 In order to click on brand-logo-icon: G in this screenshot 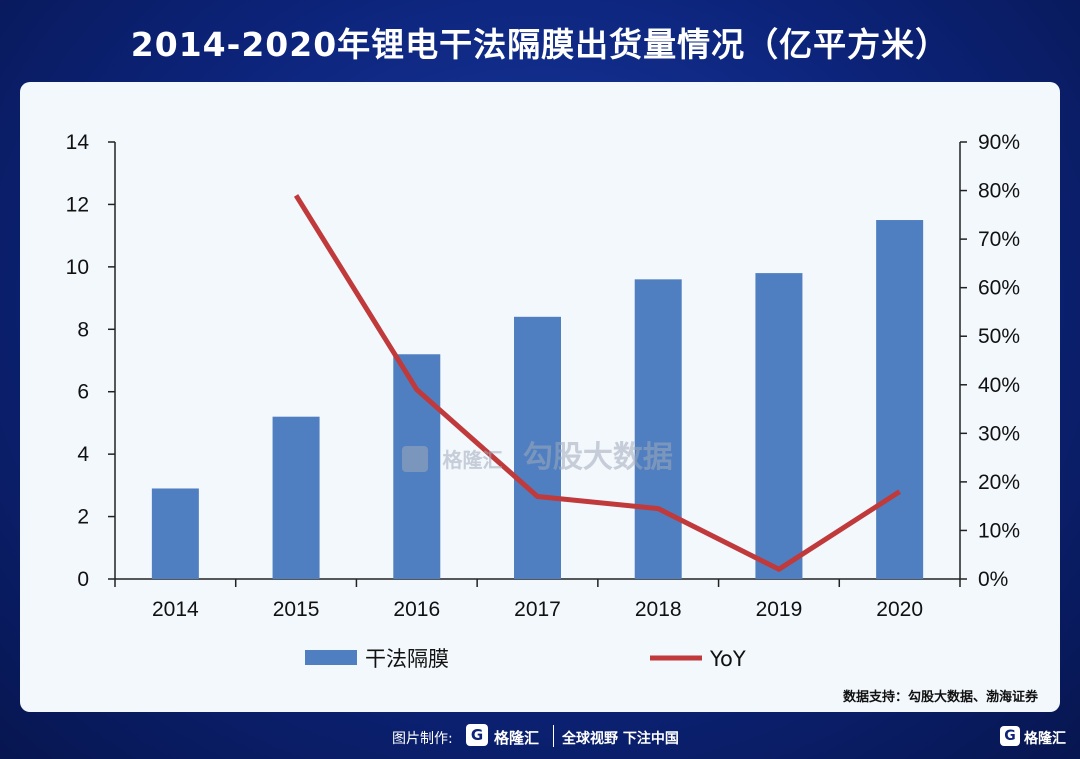, I will do `click(477, 735)`.